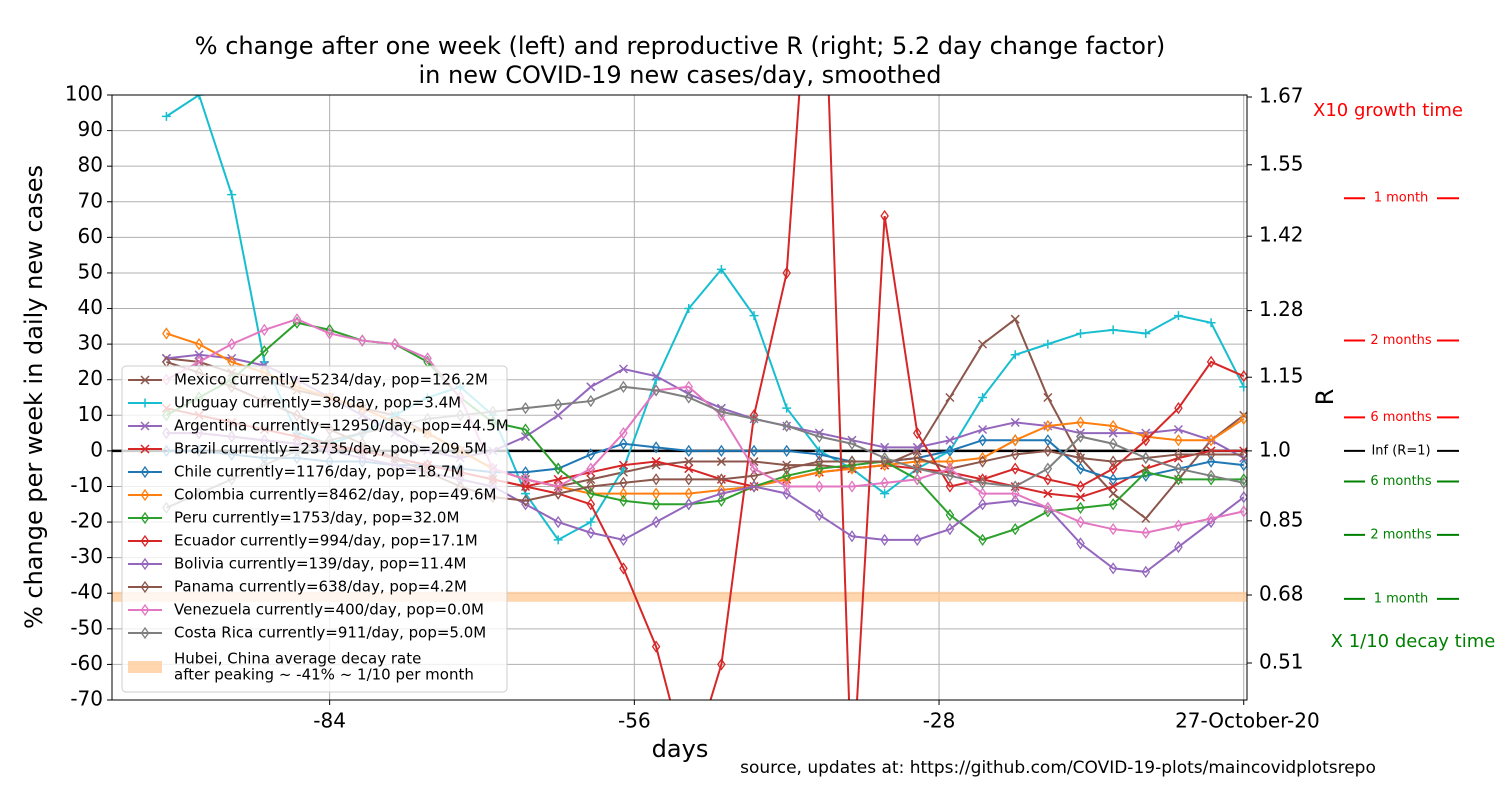 This screenshot has width=1496, height=787. What do you see at coordinates (90, 271) in the screenshot?
I see `y-tick-label: 50` at bounding box center [90, 271].